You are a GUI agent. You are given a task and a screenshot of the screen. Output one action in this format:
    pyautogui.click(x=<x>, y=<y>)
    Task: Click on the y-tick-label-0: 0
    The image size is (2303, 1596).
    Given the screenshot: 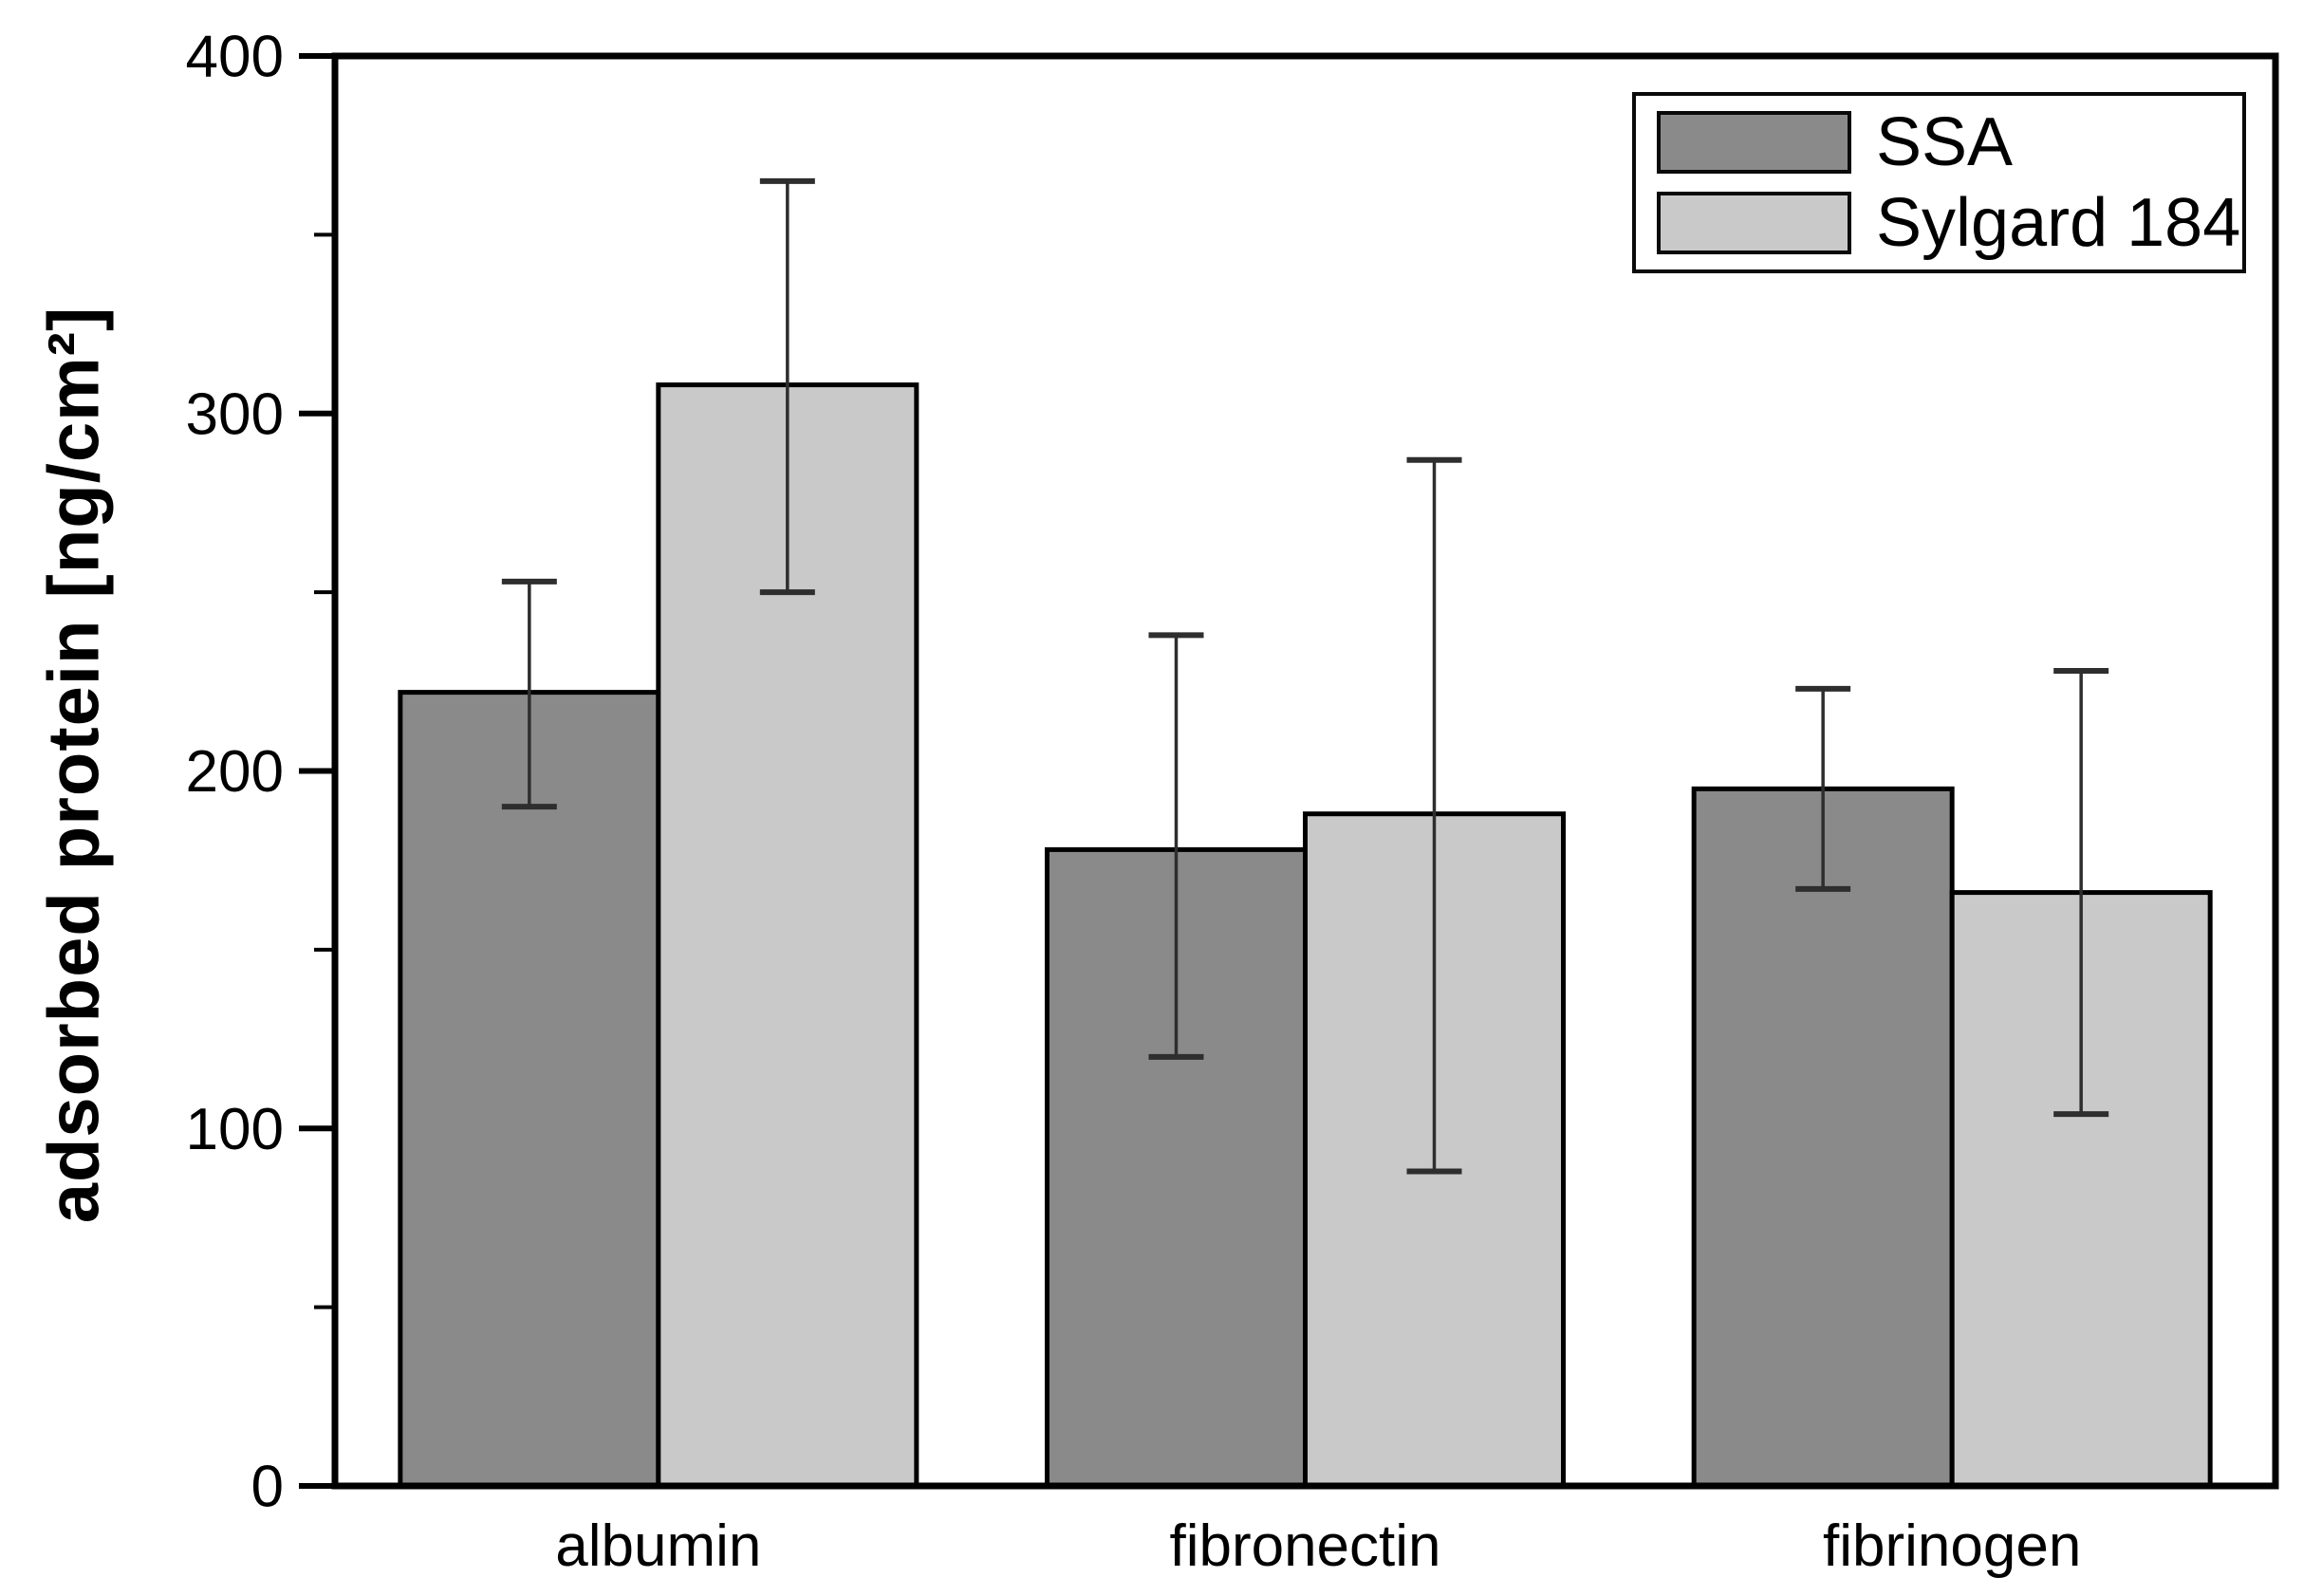 What is the action you would take?
    pyautogui.click(x=267, y=1487)
    